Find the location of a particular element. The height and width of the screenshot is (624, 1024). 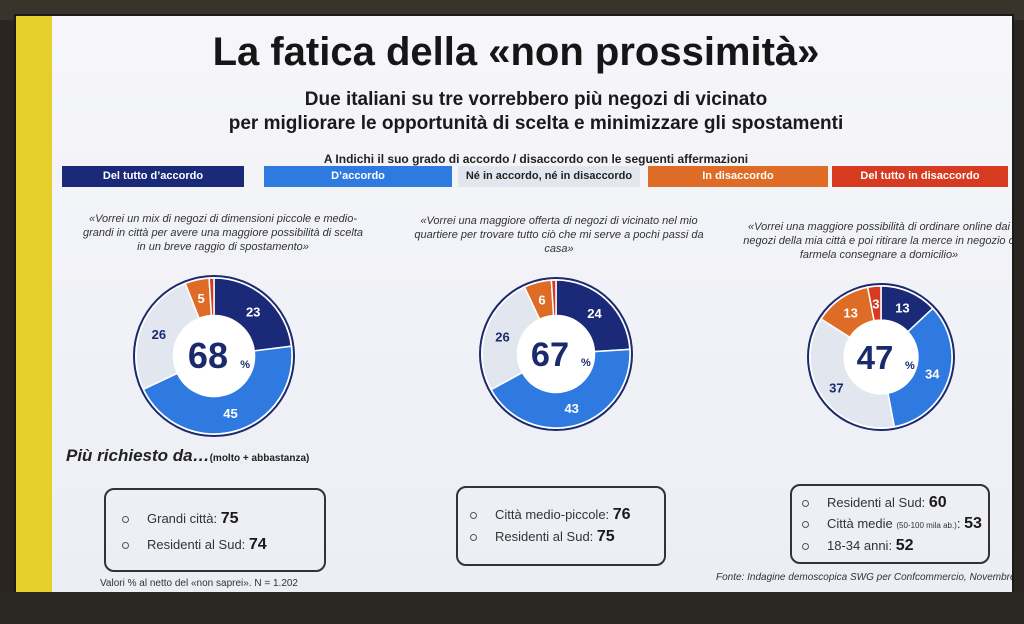

box-row: 18-34 anni: 52 is located at coordinates (857, 546).